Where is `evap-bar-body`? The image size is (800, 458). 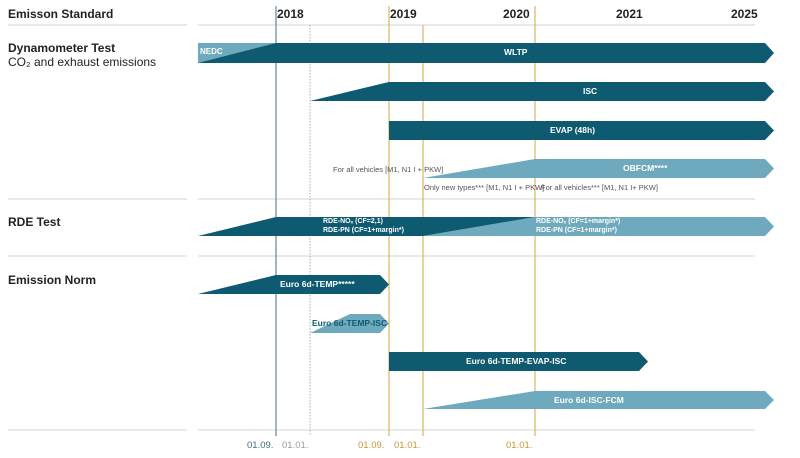
evap-bar-body is located at coordinates (577, 130).